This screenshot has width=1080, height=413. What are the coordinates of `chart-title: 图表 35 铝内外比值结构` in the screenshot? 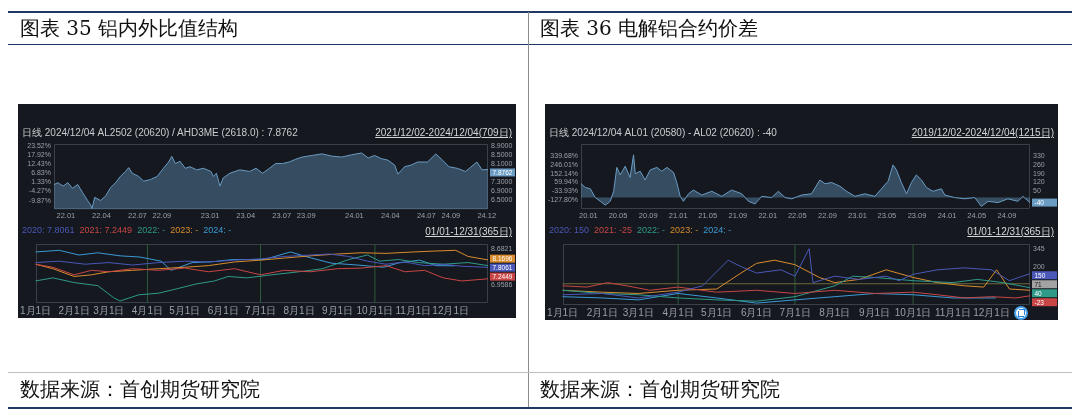 It's located at (130, 28).